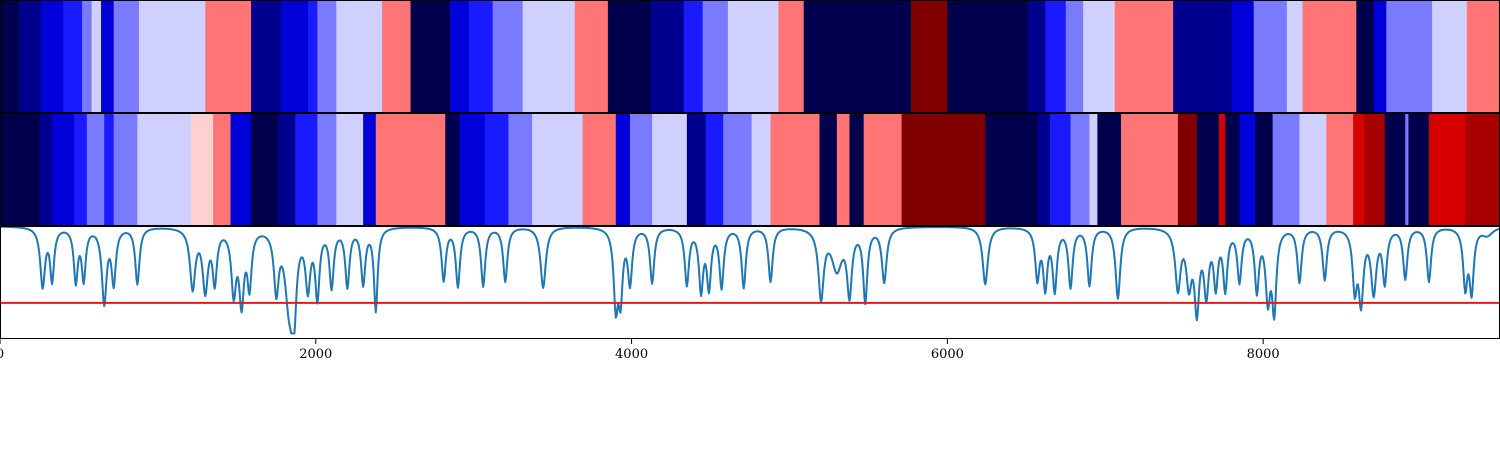 This screenshot has width=1500, height=455. I want to click on x-axis: 0 2000 4000 6000 8000, so click(640, 350).